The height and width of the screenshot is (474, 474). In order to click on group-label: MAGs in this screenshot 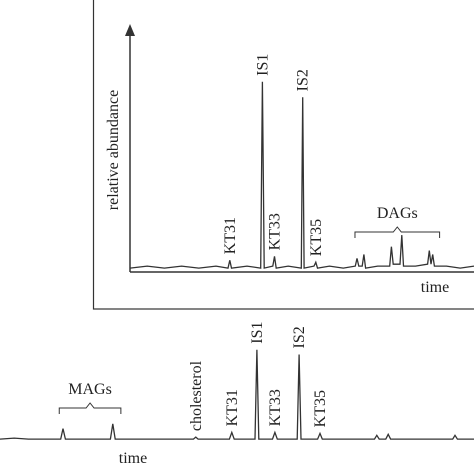, I will do `click(90, 389)`.